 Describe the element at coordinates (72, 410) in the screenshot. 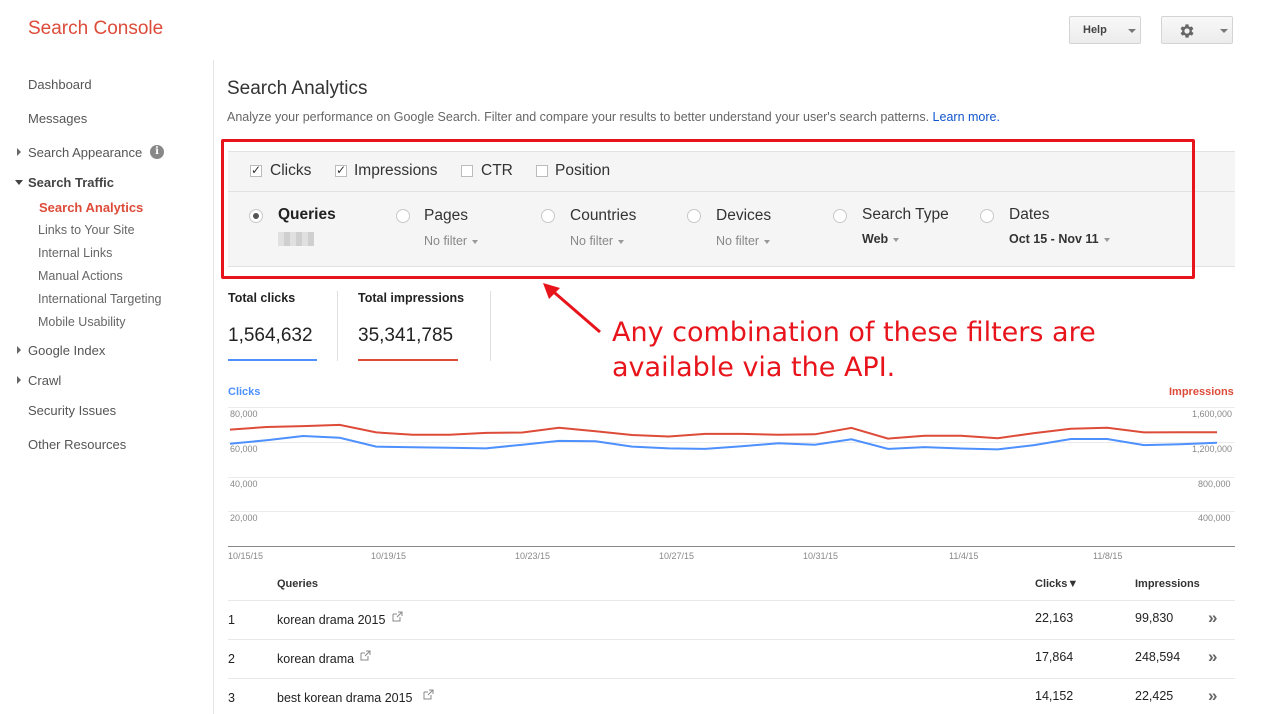

I see `sidebar-item-security-issues: Security Issues` at that location.